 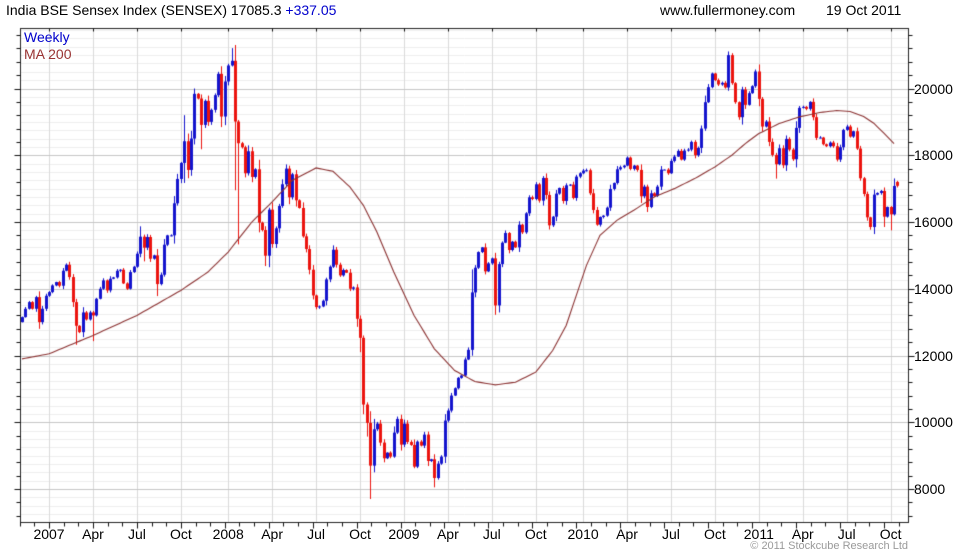 I want to click on x-axis-label: 2009, so click(x=404, y=534).